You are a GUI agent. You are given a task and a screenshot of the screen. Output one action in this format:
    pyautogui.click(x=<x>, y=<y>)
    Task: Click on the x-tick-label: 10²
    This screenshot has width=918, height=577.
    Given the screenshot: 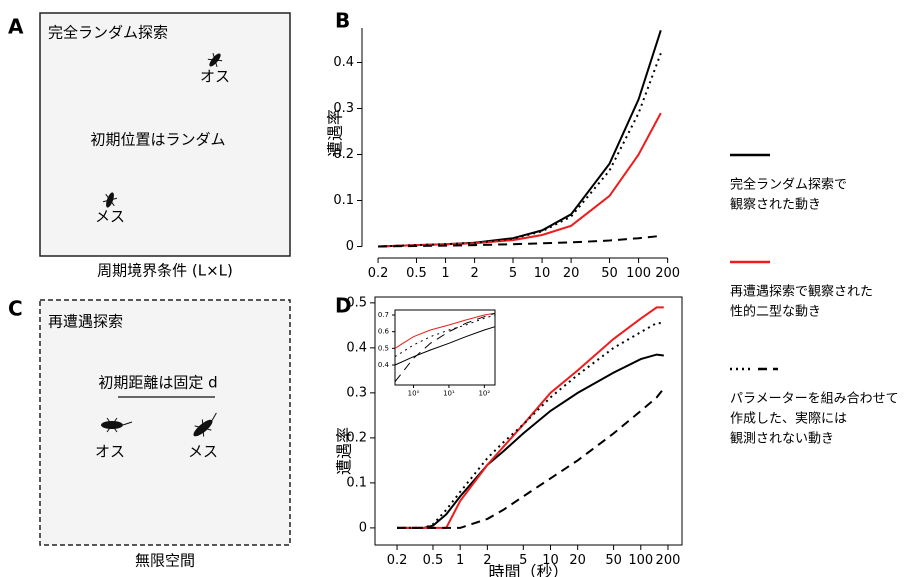 What is the action you would take?
    pyautogui.click(x=484, y=394)
    